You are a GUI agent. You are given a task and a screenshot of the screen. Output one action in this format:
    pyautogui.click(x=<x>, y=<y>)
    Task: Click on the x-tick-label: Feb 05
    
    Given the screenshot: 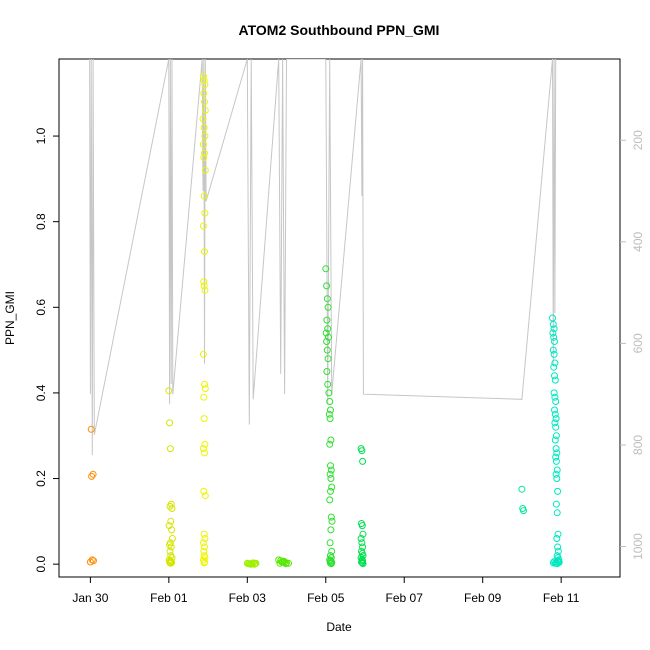 What is the action you would take?
    pyautogui.click(x=326, y=598)
    